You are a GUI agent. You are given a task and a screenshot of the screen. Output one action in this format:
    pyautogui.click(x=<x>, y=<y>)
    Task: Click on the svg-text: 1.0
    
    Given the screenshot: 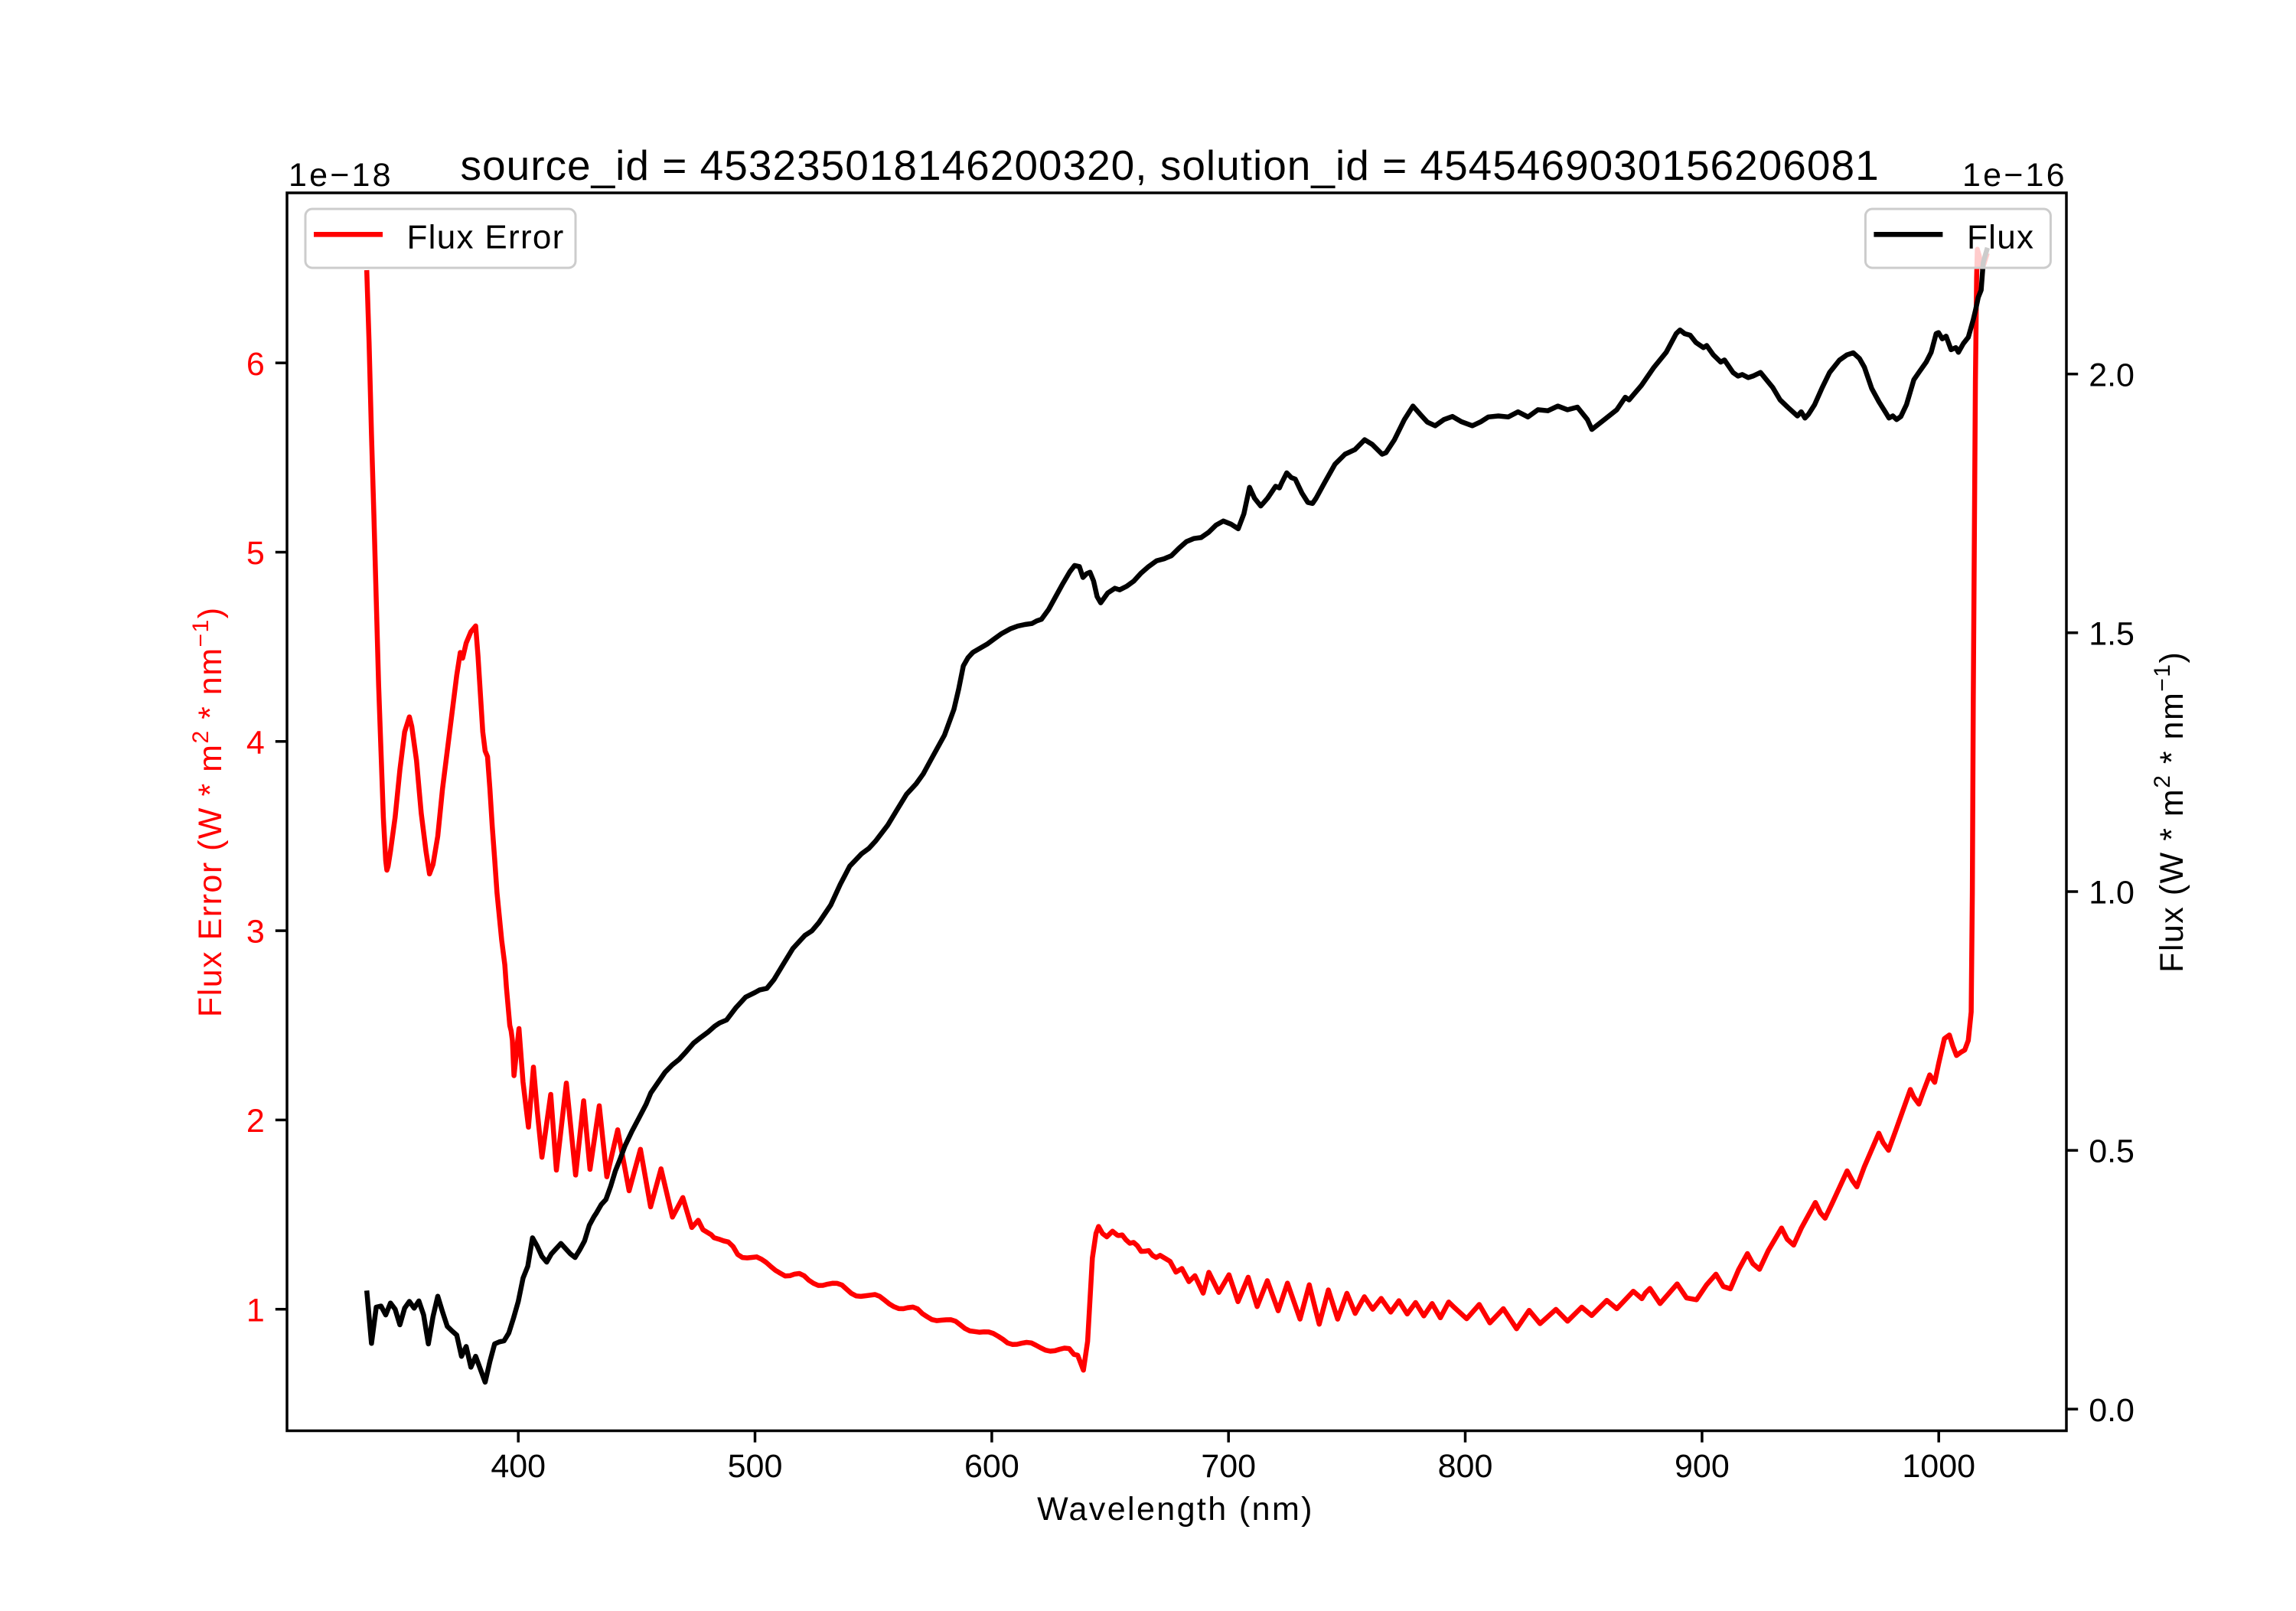 What is the action you would take?
    pyautogui.click(x=2112, y=893)
    